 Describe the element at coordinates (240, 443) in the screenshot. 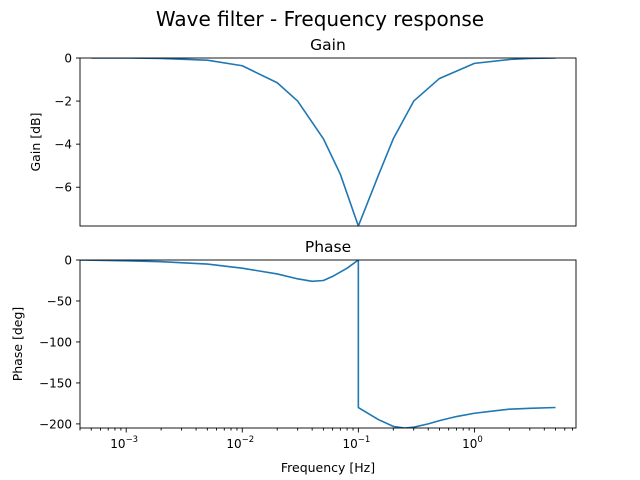

I see `phase-xtick-label: 10⁻²` at that location.